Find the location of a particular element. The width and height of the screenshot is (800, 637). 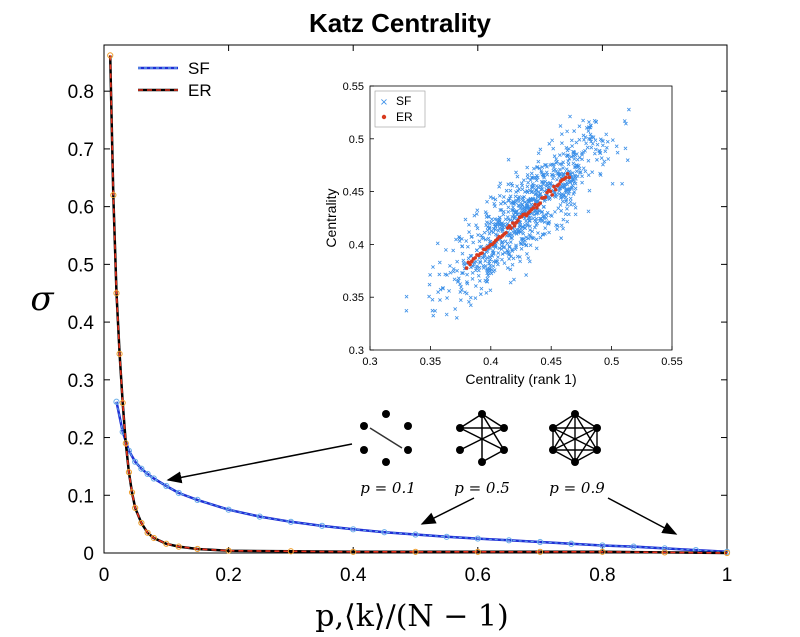

network-diagram-p05 is located at coordinates (482, 438).